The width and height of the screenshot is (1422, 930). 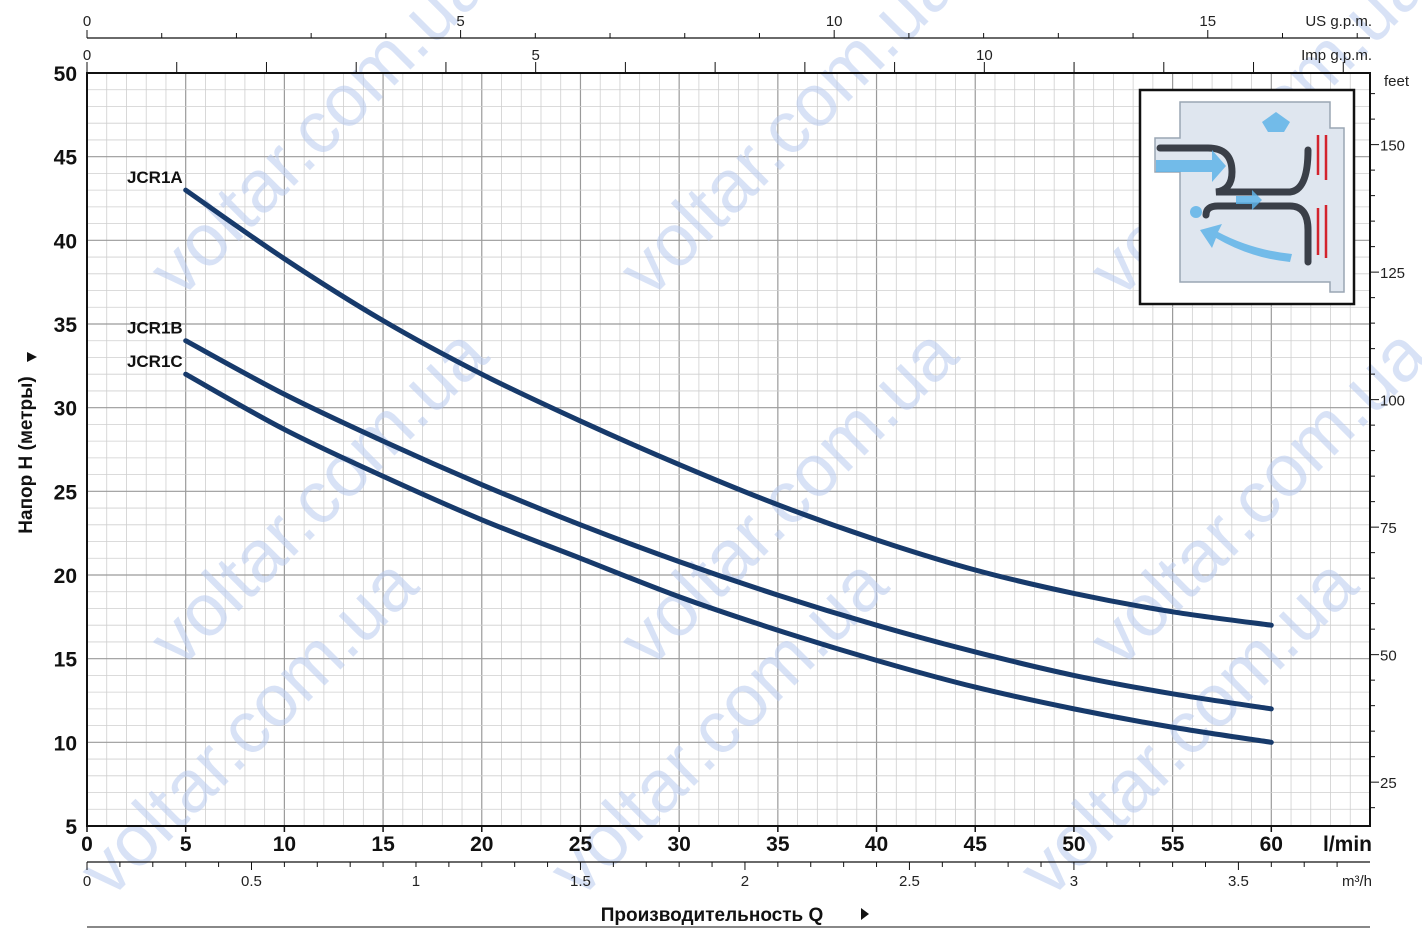 What do you see at coordinates (1357, 881) in the screenshot?
I see `m3h-unit-label: m³/h` at bounding box center [1357, 881].